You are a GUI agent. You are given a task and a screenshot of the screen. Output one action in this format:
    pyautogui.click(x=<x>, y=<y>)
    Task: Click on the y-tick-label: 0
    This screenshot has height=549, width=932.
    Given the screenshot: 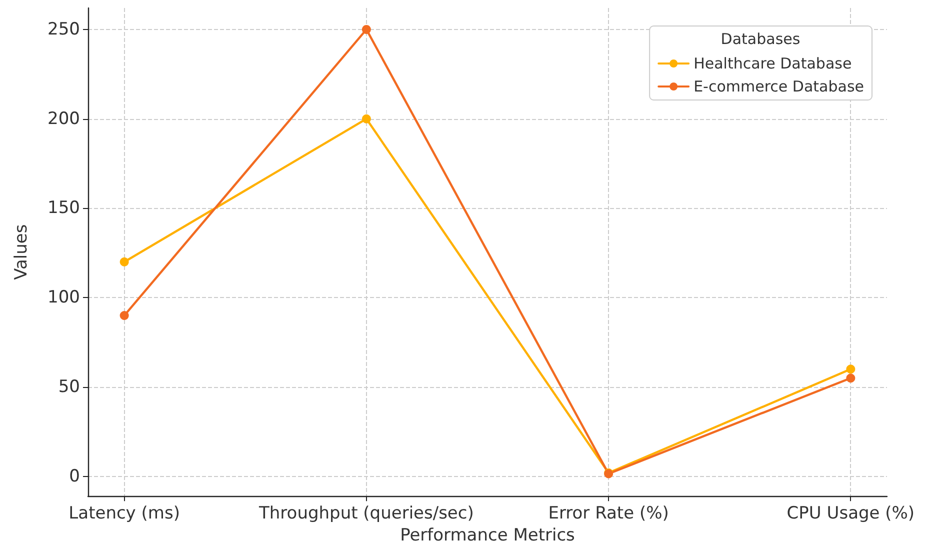 What is the action you would take?
    pyautogui.click(x=74, y=476)
    